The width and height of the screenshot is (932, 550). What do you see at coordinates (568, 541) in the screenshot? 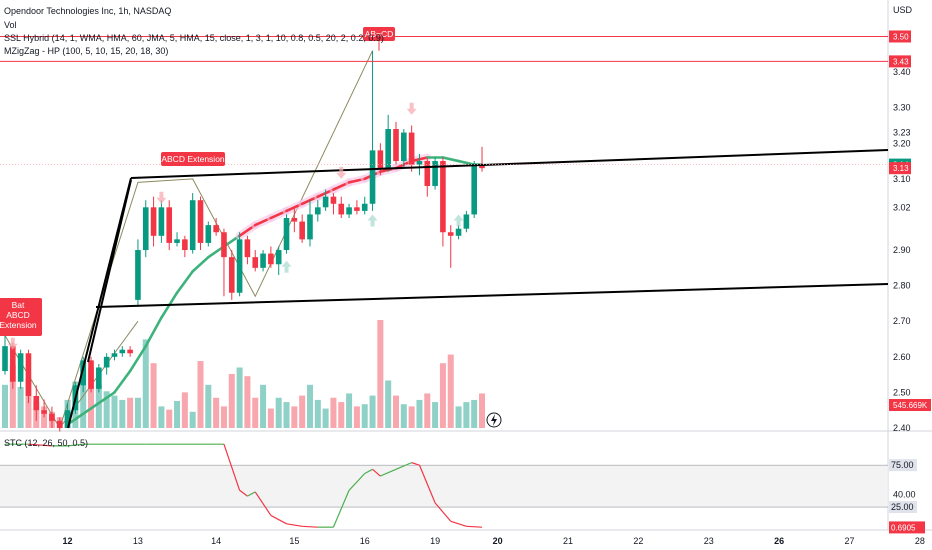
I see `time-tick: 21` at bounding box center [568, 541].